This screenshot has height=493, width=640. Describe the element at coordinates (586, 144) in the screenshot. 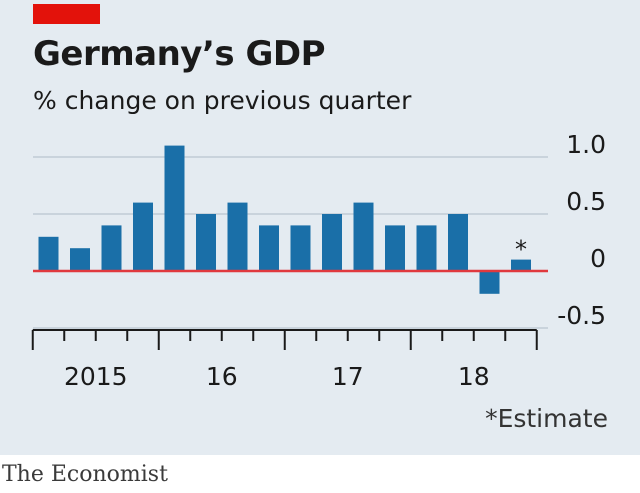

I see `y-tick-label: 1.0` at that location.